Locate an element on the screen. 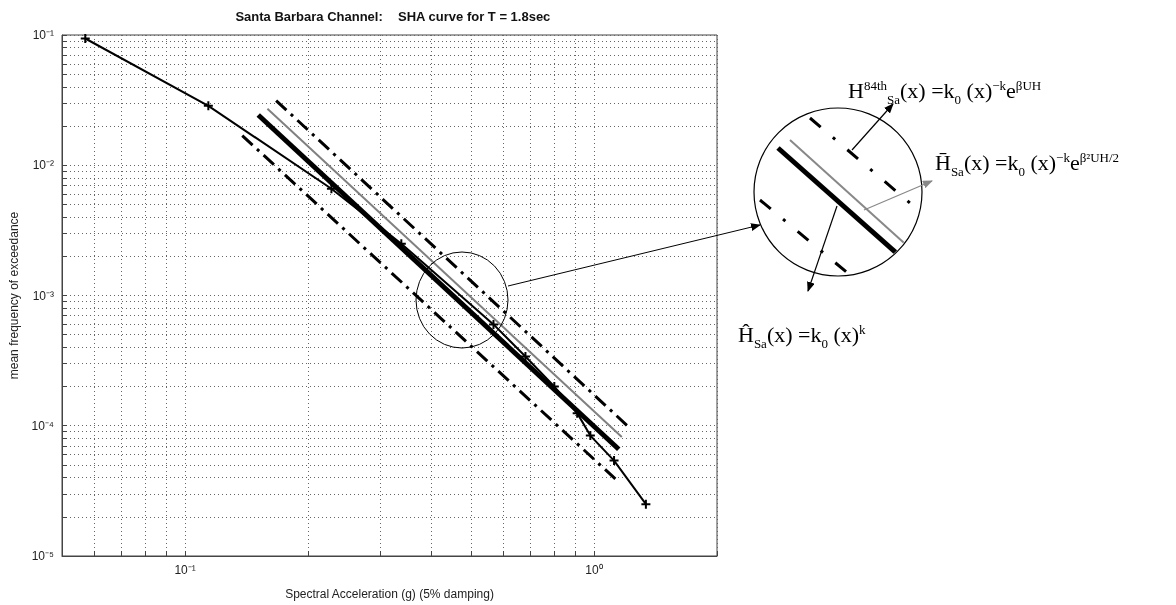 This screenshot has width=1176, height=605. x-tick-label: 10⁰ is located at coordinates (594, 570).